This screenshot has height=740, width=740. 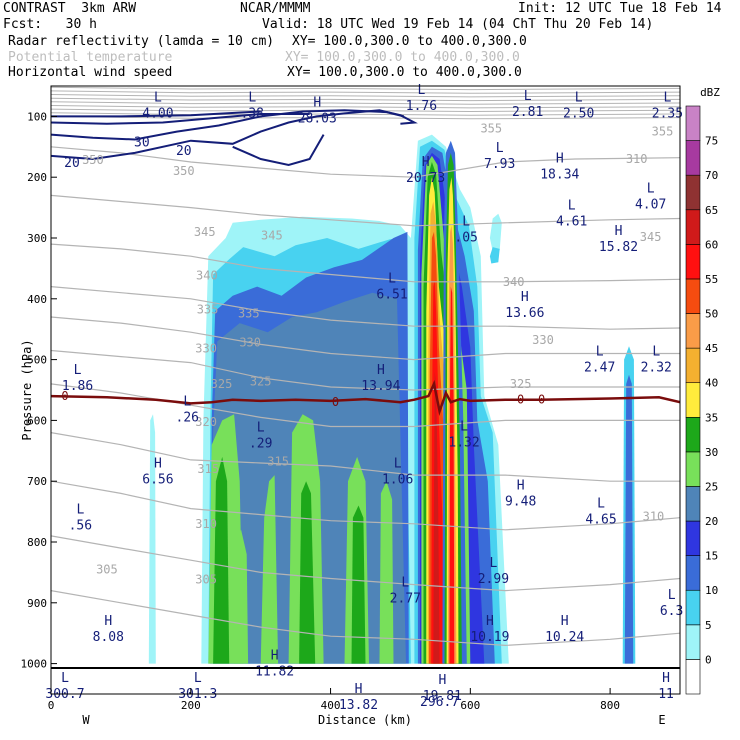 What do you see at coordinates (711, 210) in the screenshot?
I see `colorbar-tick-label: 65` at bounding box center [711, 210].